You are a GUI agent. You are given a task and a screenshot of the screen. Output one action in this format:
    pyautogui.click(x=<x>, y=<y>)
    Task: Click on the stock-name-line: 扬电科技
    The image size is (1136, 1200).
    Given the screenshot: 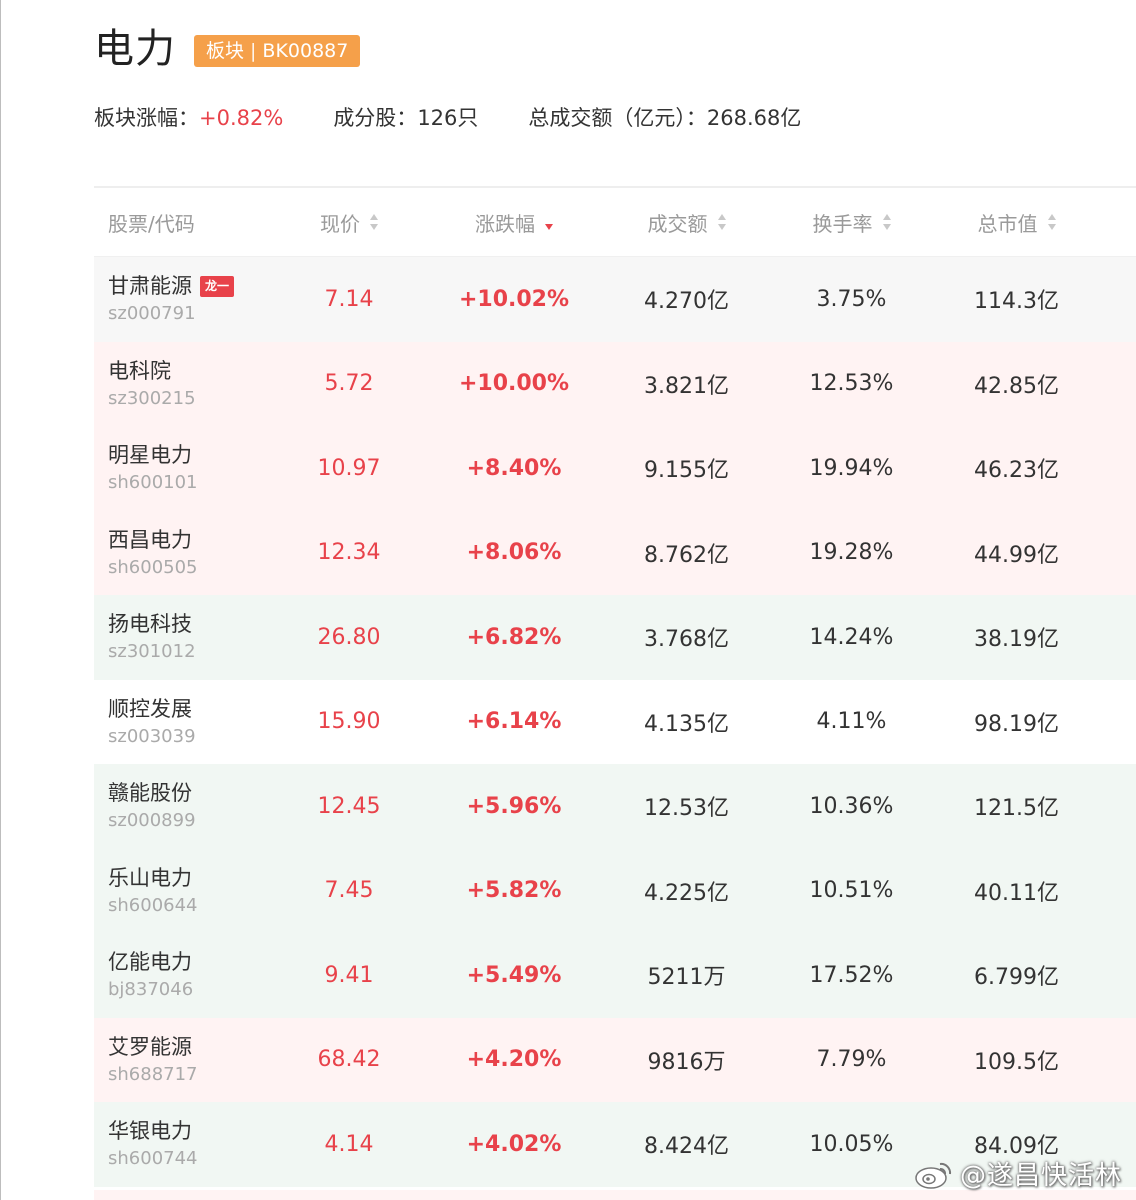 What is the action you would take?
    pyautogui.click(x=150, y=624)
    